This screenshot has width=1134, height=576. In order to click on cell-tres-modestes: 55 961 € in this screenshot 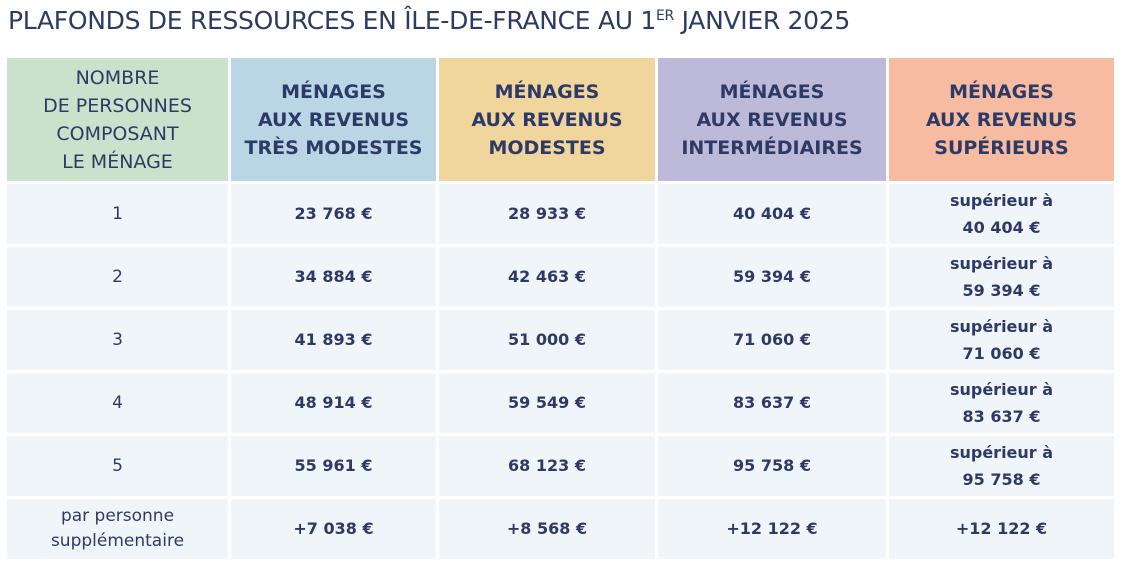, I will do `click(333, 466)`.